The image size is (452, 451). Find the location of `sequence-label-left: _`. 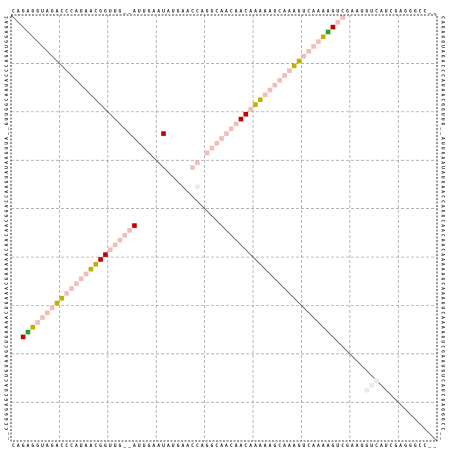

sequence-label-left: _ is located at coordinates (7, 433).